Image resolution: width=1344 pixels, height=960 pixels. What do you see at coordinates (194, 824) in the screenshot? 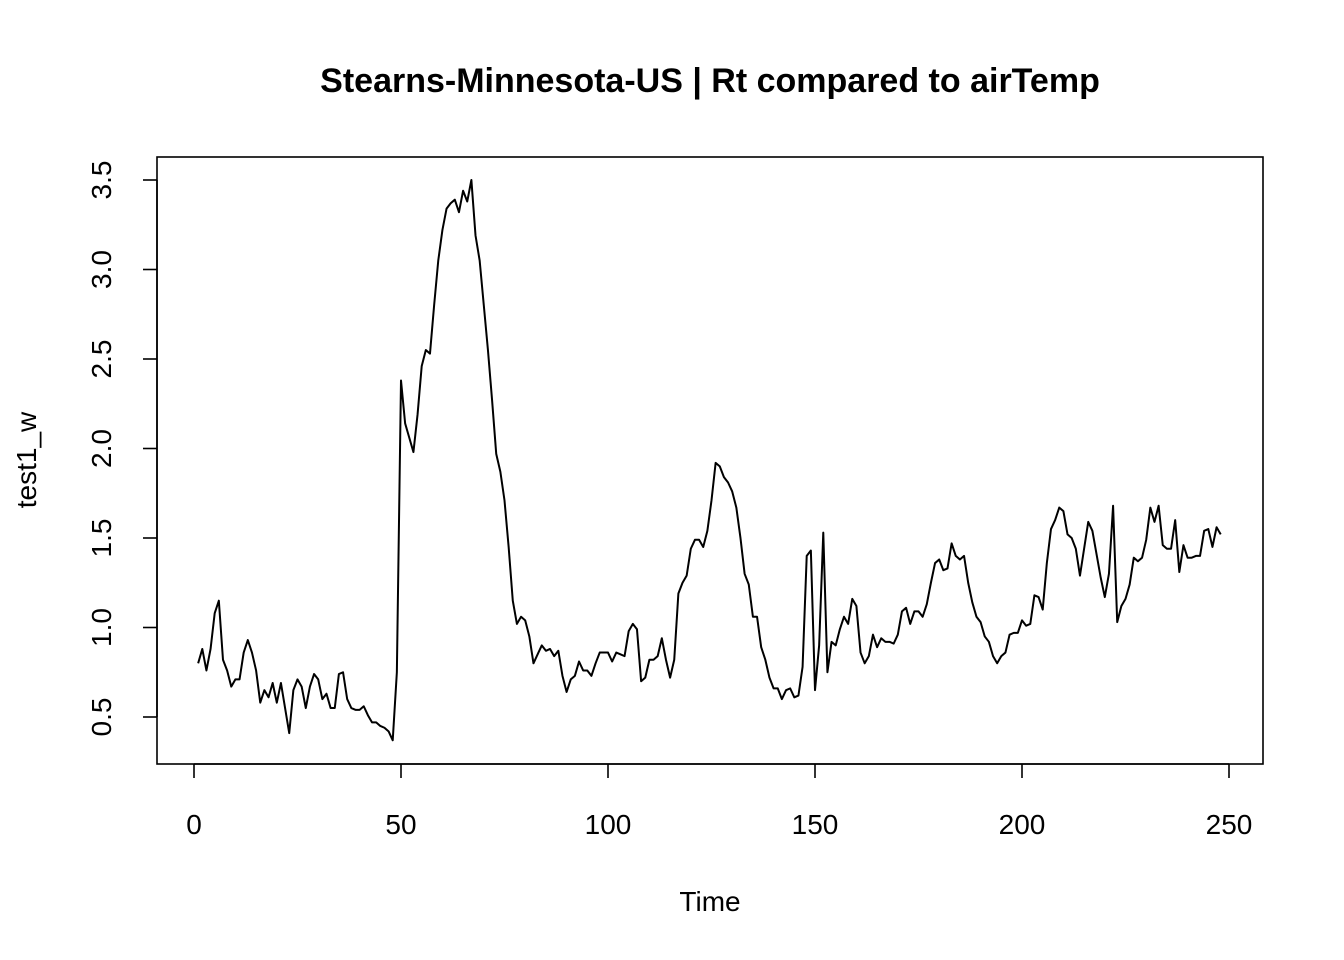
I see `x-tick-label: 0` at bounding box center [194, 824].